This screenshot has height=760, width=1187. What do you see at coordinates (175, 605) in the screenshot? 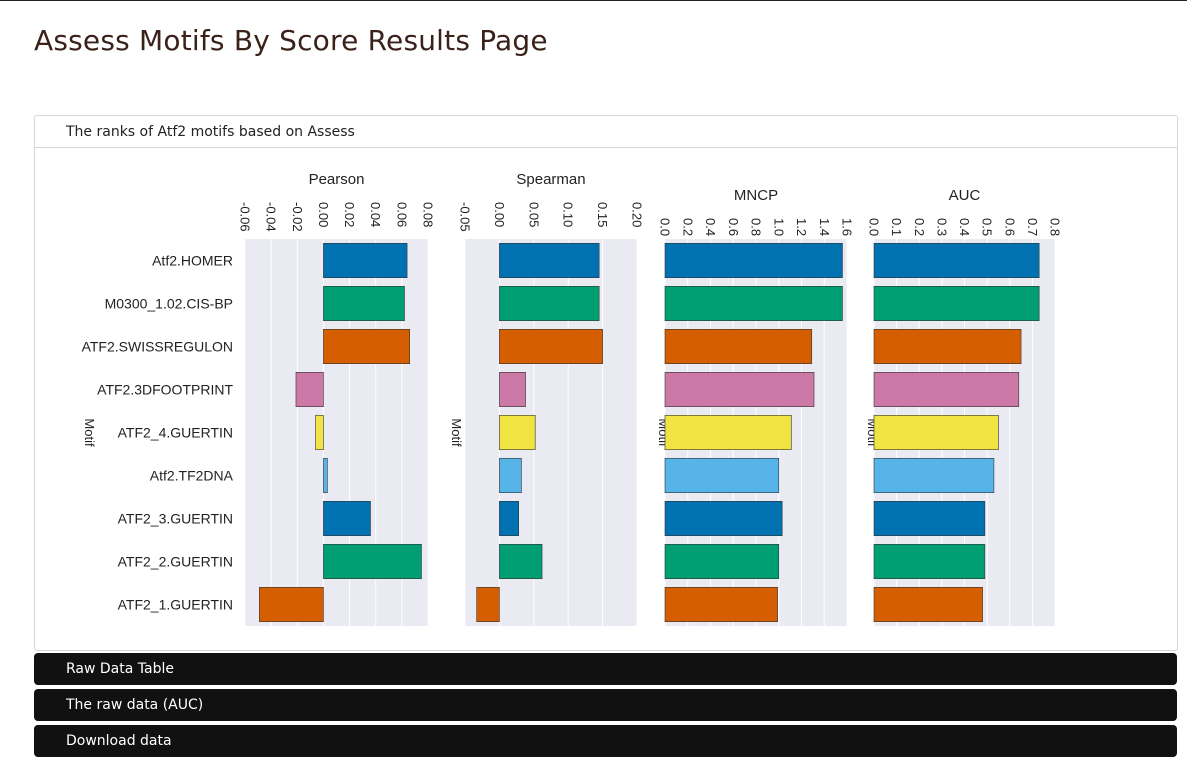
I see `category-label: ATF2_1.GUERTIN` at bounding box center [175, 605].